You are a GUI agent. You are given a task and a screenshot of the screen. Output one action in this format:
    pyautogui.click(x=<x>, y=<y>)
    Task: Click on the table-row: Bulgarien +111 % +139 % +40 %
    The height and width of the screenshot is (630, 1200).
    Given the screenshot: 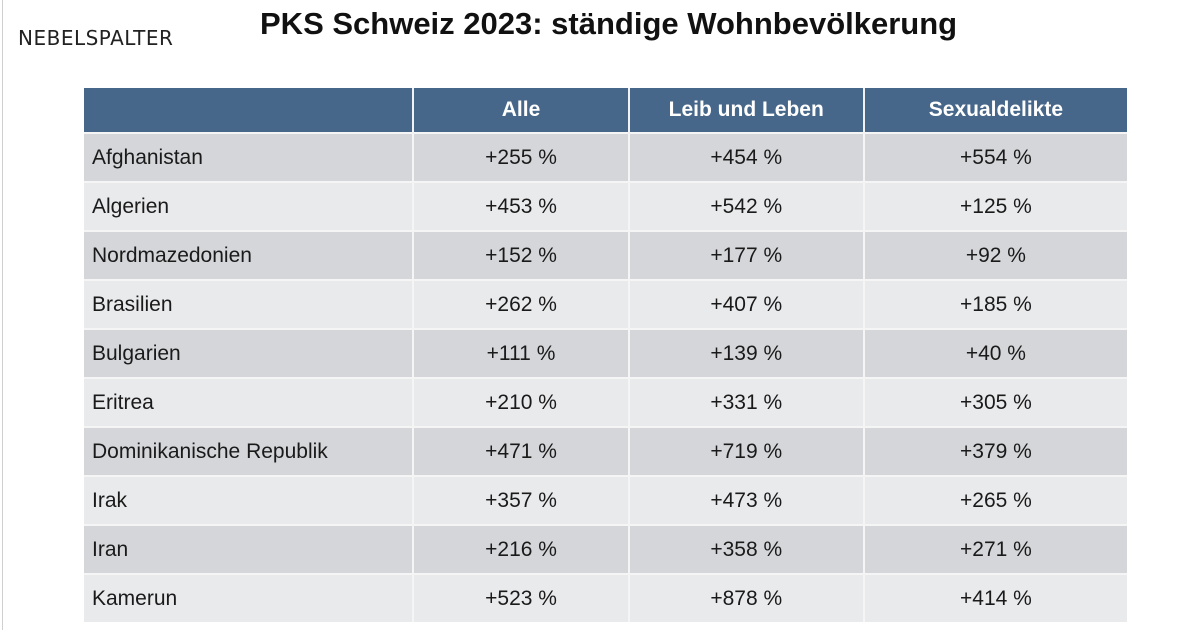 What is the action you would take?
    pyautogui.click(x=605, y=353)
    